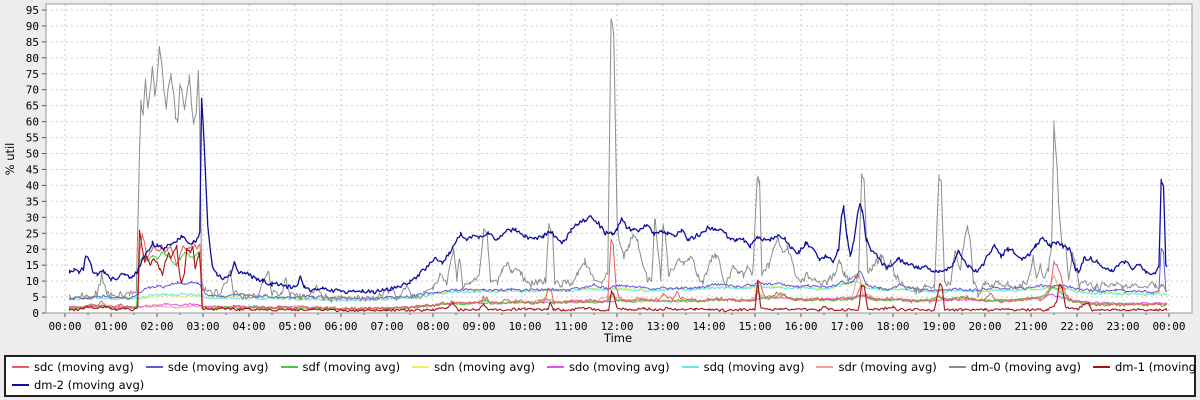 The height and width of the screenshot is (400, 1200). I want to click on svg-text: 18:00, so click(892, 326).